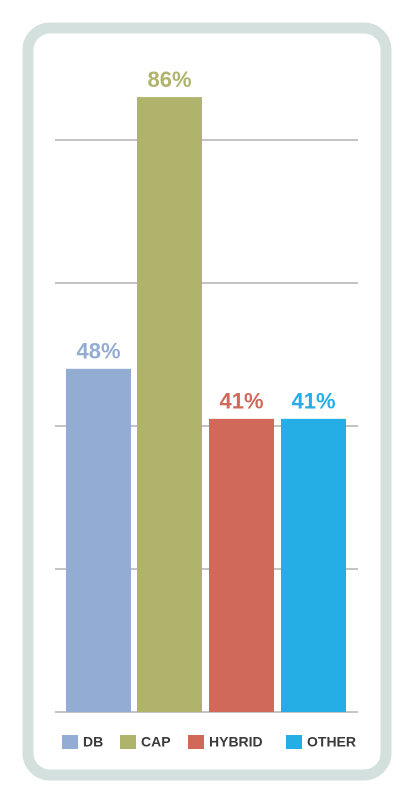 This screenshot has width=415, height=810. Describe the element at coordinates (331, 742) in the screenshot. I see `legend-label: OTHER` at that location.